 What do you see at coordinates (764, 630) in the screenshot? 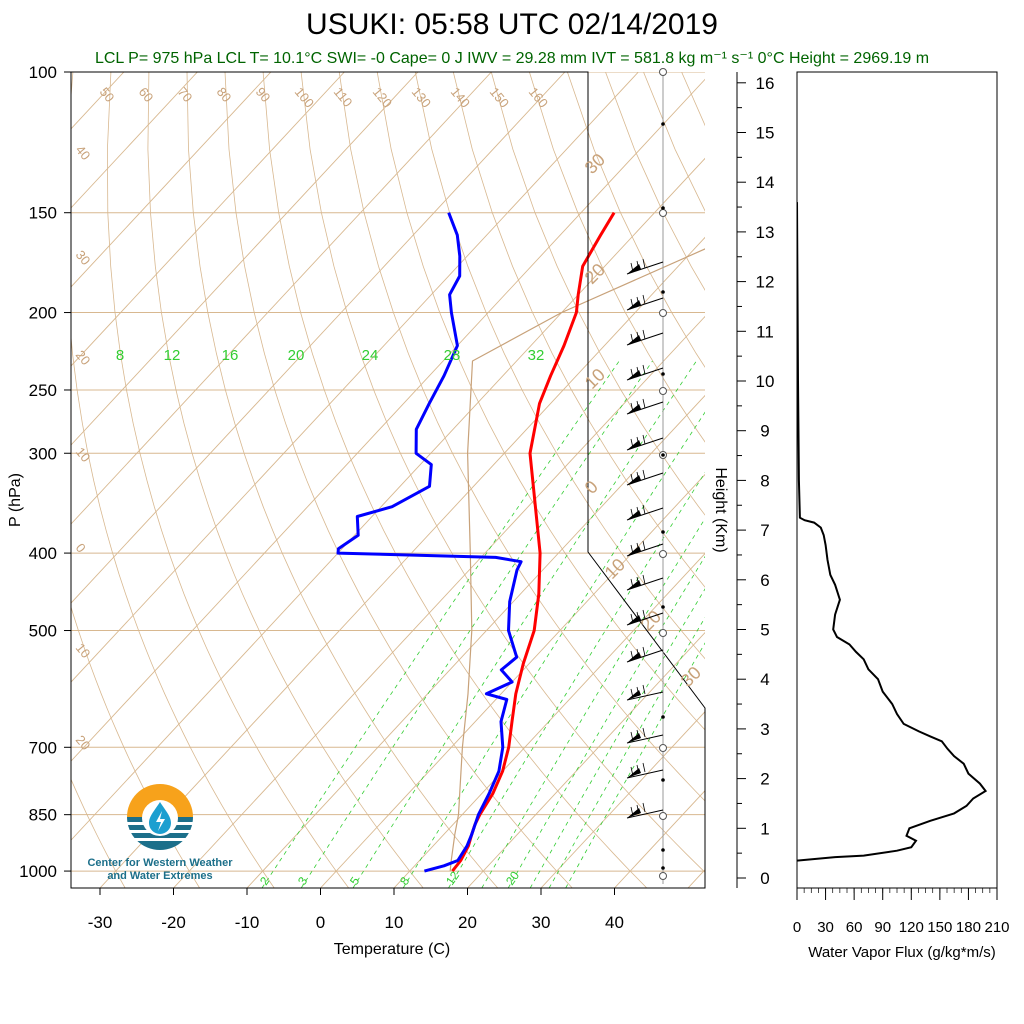
I see `height-tick-label: 5` at bounding box center [764, 630].